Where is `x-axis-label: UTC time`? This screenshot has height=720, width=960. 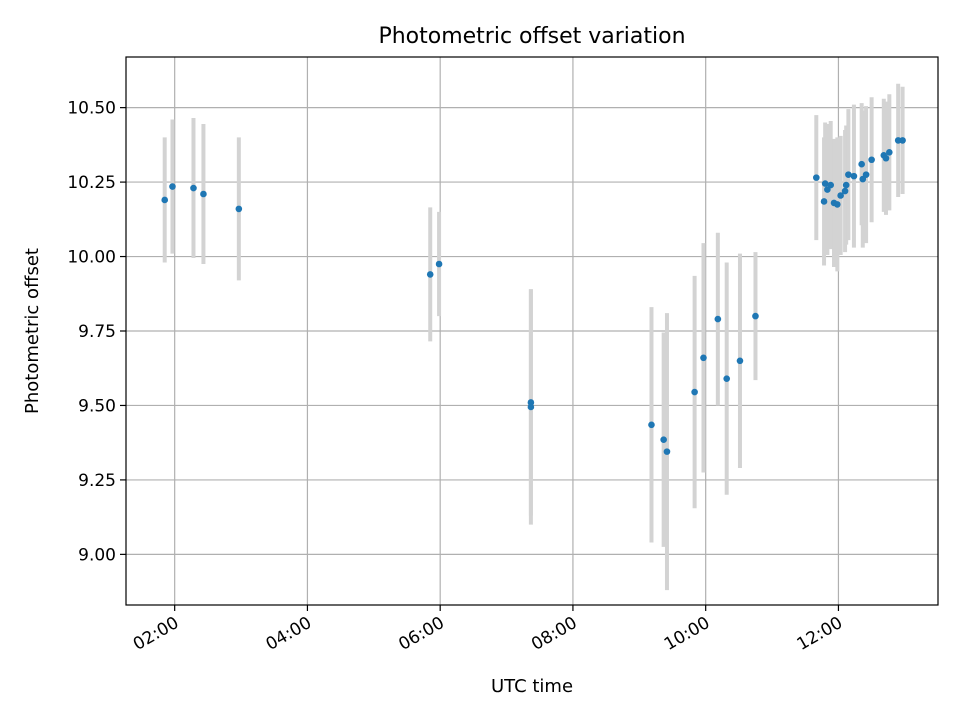 x-axis-label: UTC time is located at coordinates (532, 686).